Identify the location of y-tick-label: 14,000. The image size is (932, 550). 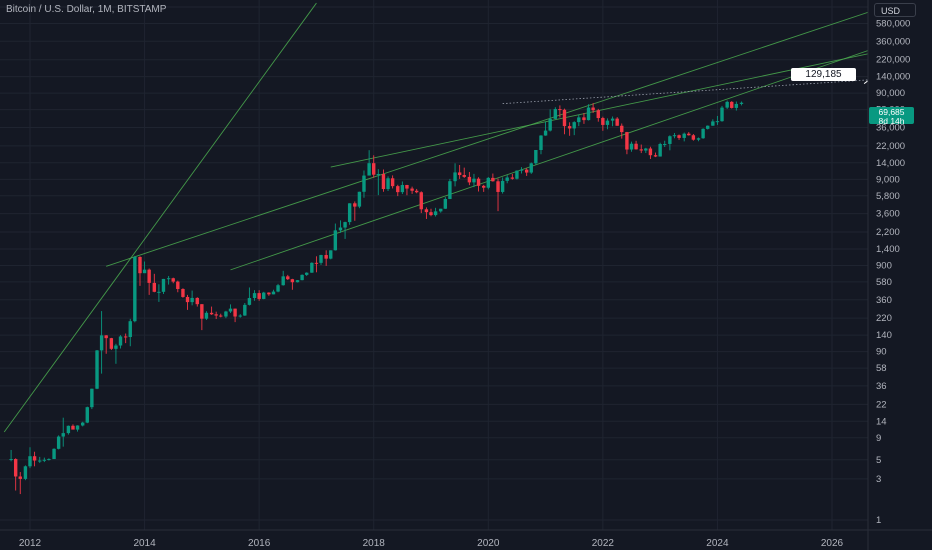
(890, 163).